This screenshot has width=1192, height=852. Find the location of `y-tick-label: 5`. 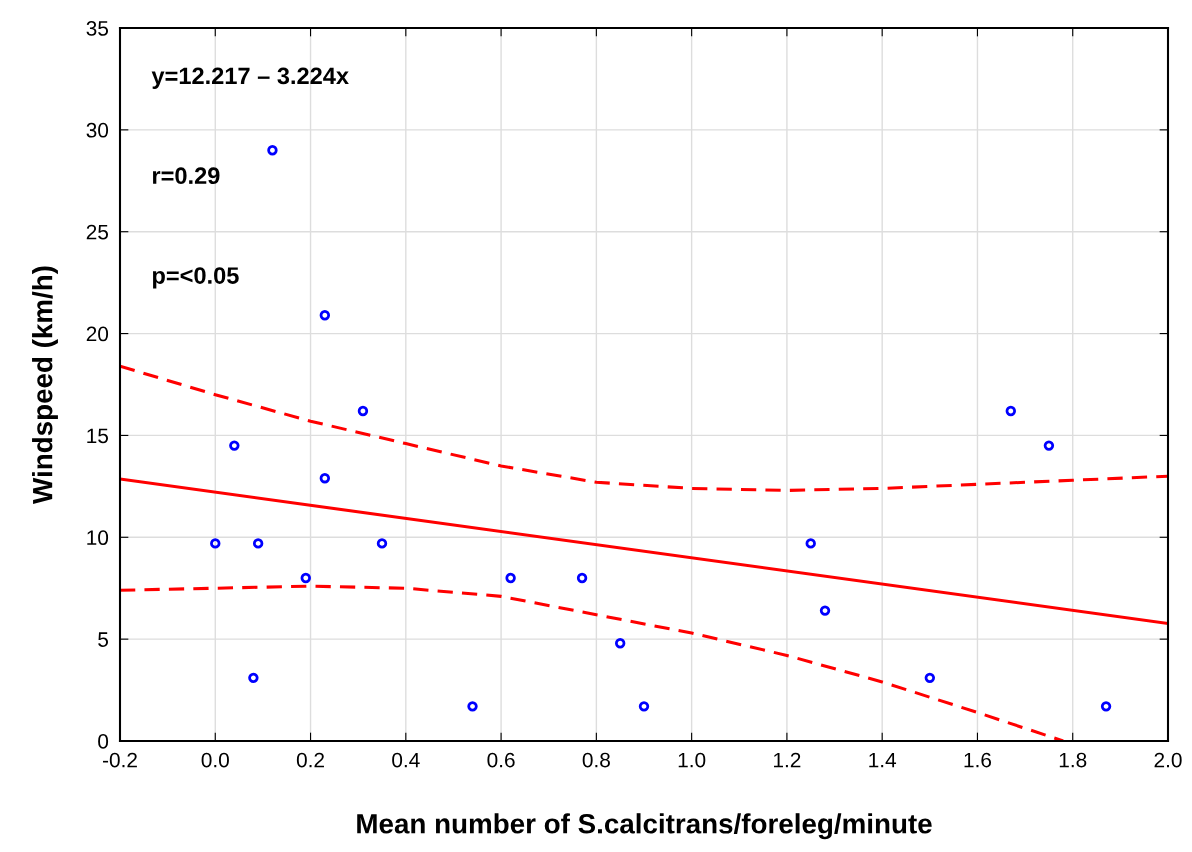

y-tick-label: 5 is located at coordinates (103, 639).